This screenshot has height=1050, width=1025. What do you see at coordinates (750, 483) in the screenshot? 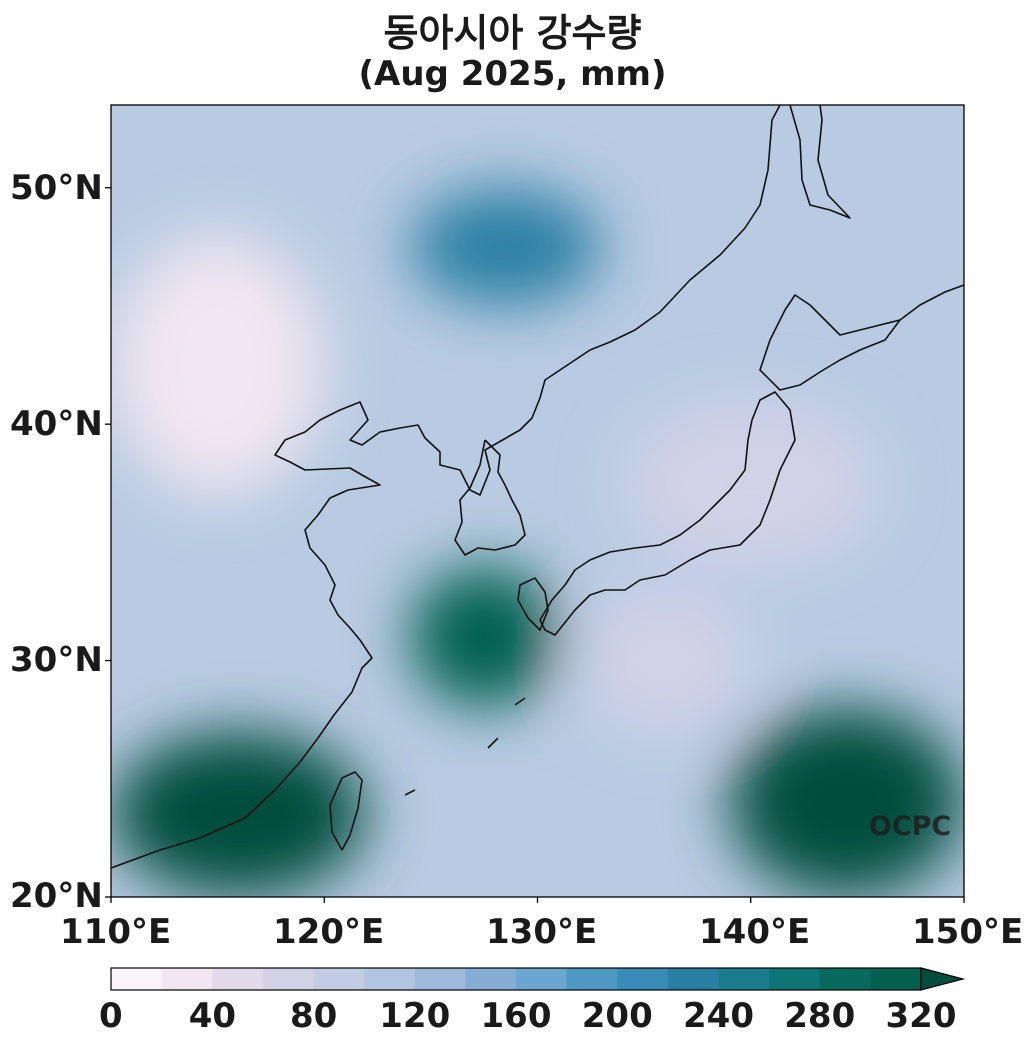
I see `precip-region-east-sea-to-honshu` at bounding box center [750, 483].